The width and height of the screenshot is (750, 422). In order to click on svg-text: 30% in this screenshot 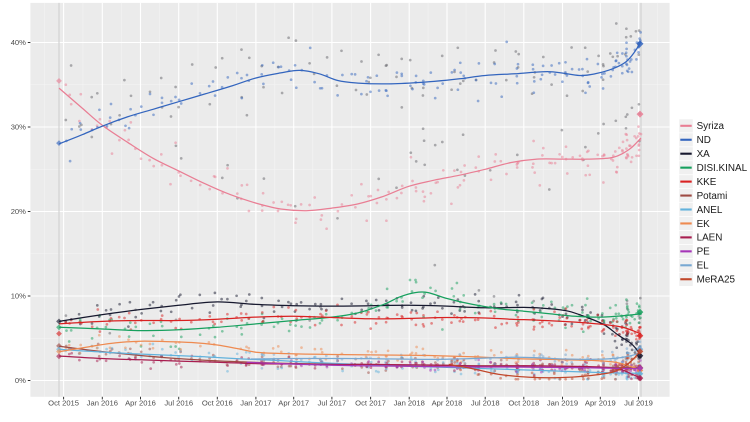, I will do `click(18, 127)`.